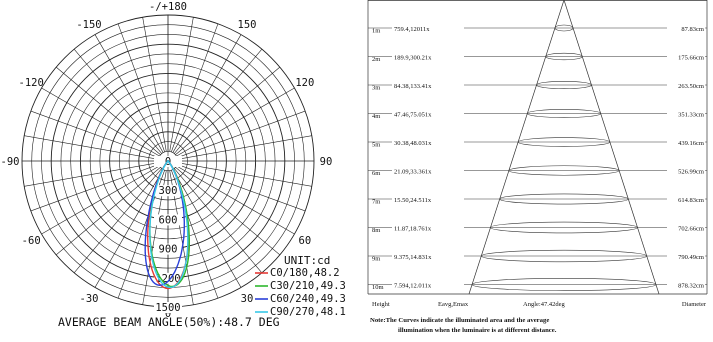 The height and width of the screenshot is (342, 713). What do you see at coordinates (691, 200) in the screenshot?
I see `row-diameter: 614.83cm` at bounding box center [691, 200].